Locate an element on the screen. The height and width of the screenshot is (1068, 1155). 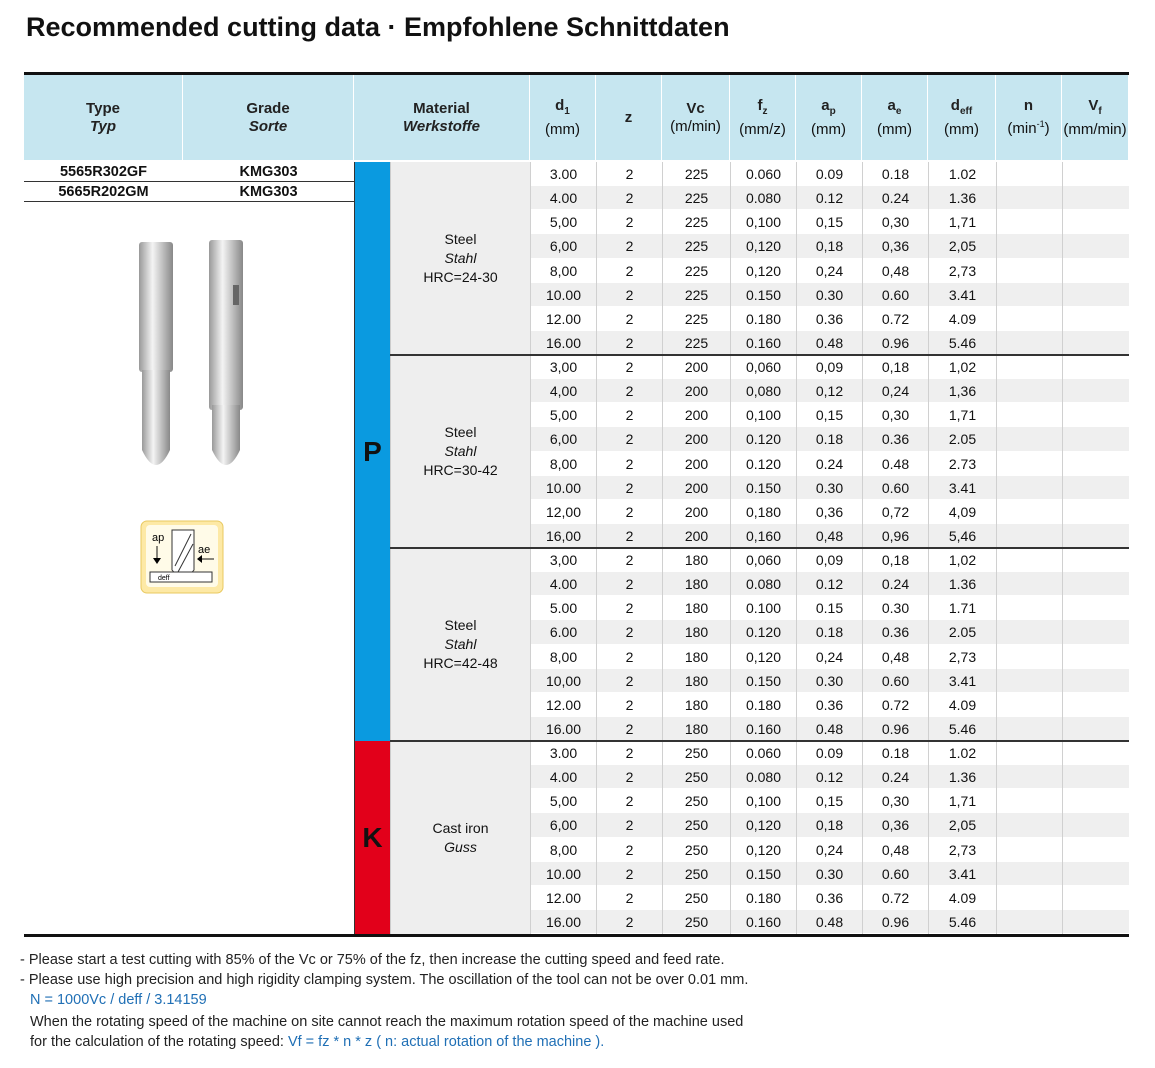
column-header: ae (mm) is located at coordinates (895, 117).